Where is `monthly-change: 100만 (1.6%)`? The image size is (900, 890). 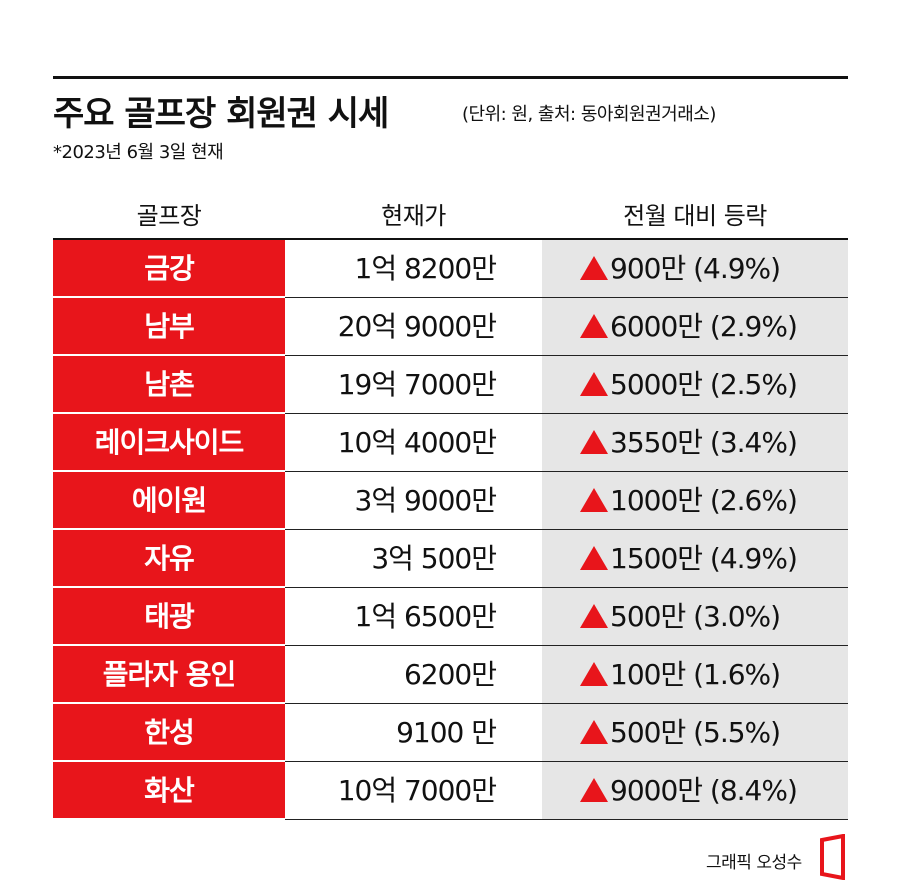 monthly-change: 100만 (1.6%) is located at coordinates (695, 675).